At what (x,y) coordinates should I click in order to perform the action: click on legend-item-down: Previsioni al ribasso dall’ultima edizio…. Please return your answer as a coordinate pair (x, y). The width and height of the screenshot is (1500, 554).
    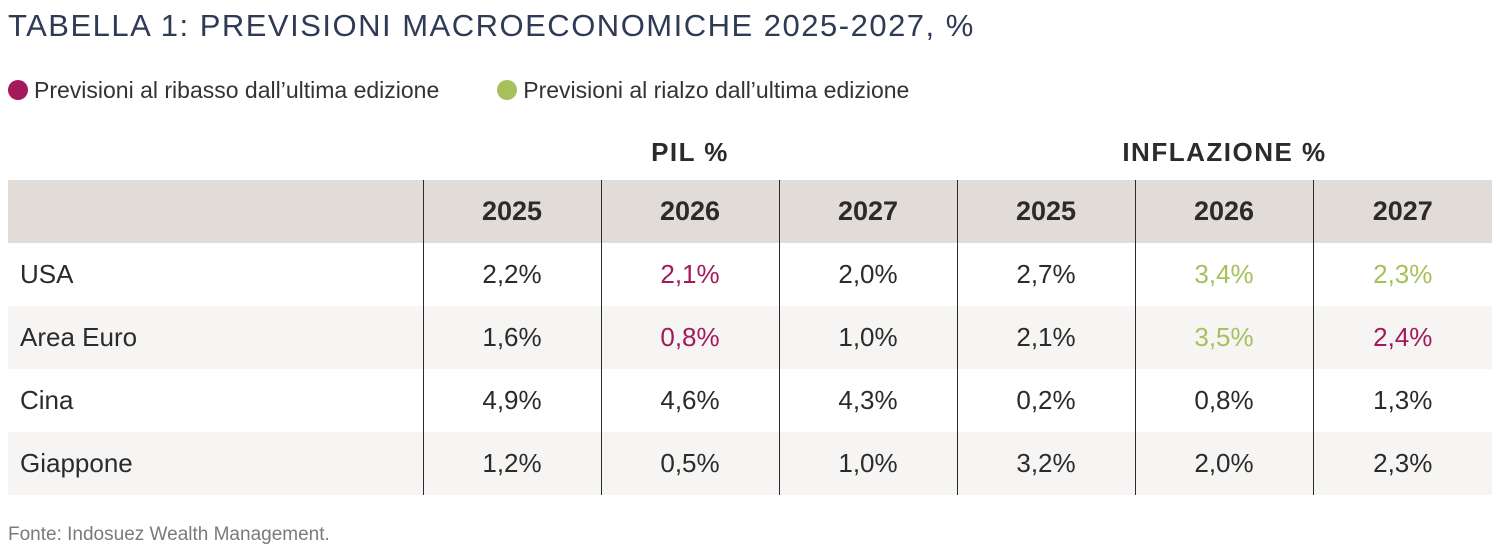
    Looking at the image, I should click on (223, 90).